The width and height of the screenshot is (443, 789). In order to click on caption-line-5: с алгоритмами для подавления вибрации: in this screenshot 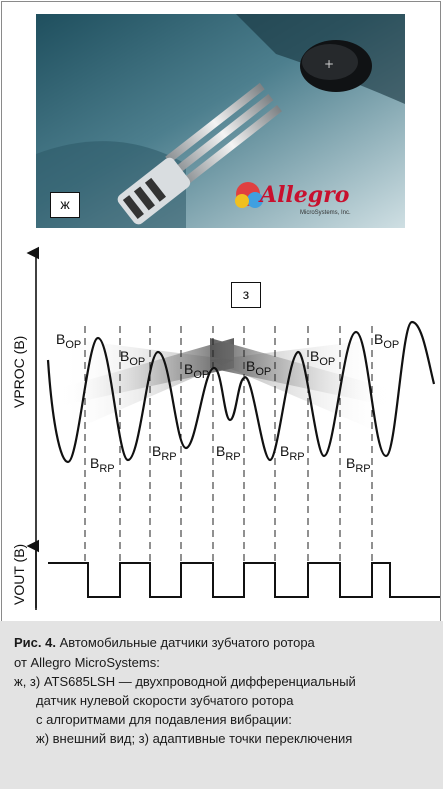, I will do `click(164, 719)`.